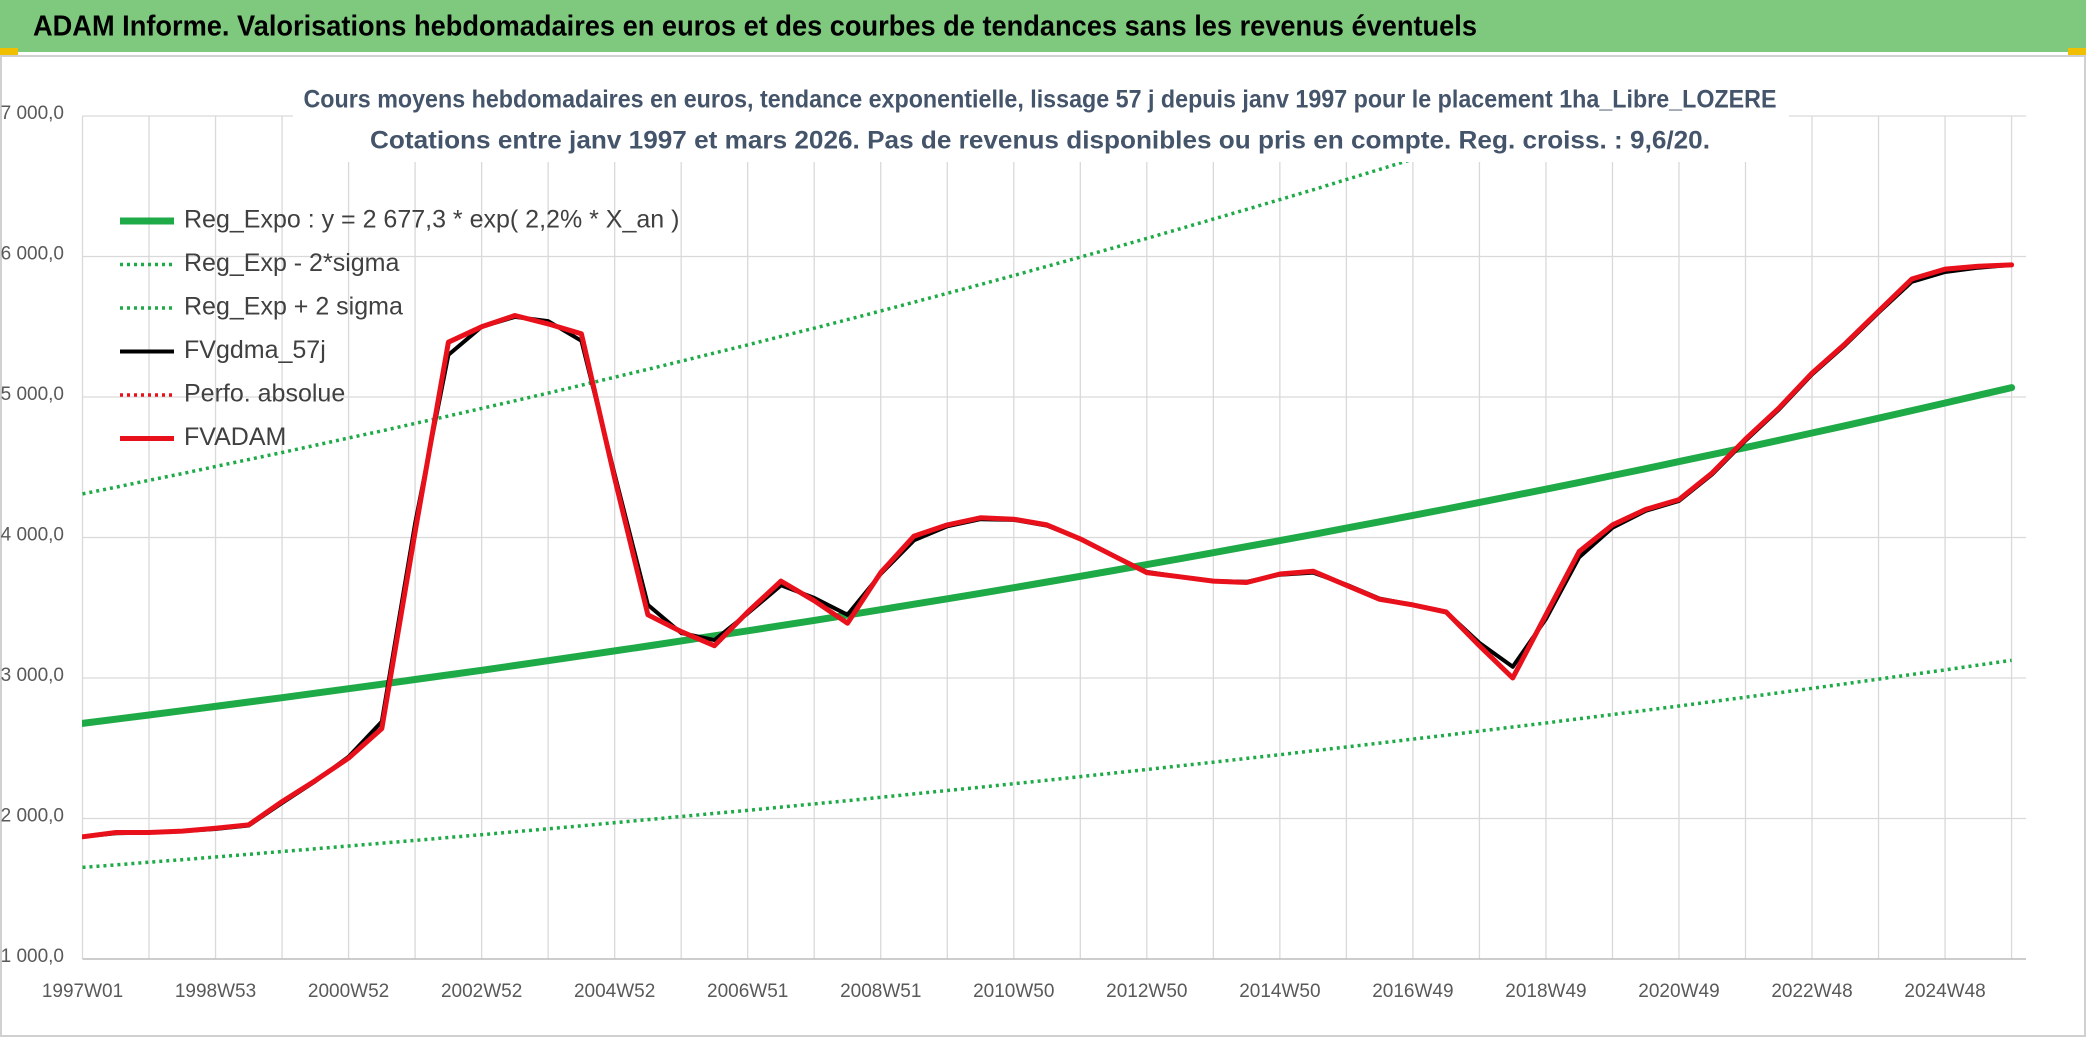 This screenshot has height=1038, width=2086. I want to click on y-tick-label: 4 000,0, so click(32, 535).